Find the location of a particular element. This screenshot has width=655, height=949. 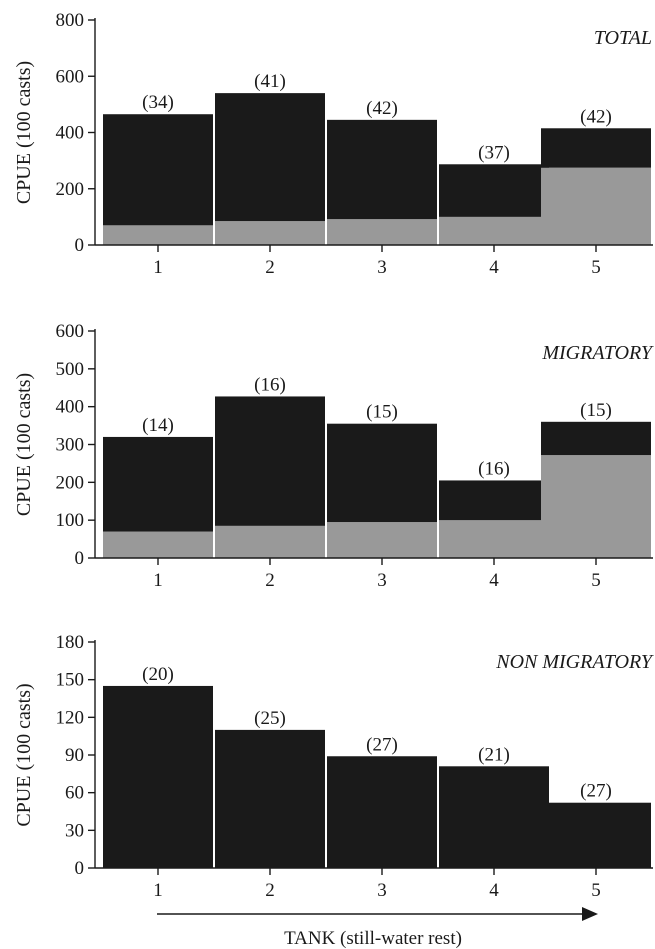

y-tick-label: 120 is located at coordinates (70, 717).